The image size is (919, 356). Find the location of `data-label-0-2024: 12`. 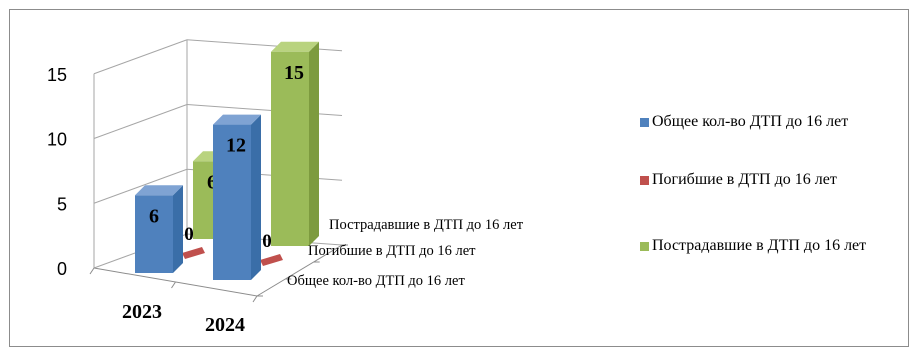

data-label-0-2024: 12 is located at coordinates (236, 146).